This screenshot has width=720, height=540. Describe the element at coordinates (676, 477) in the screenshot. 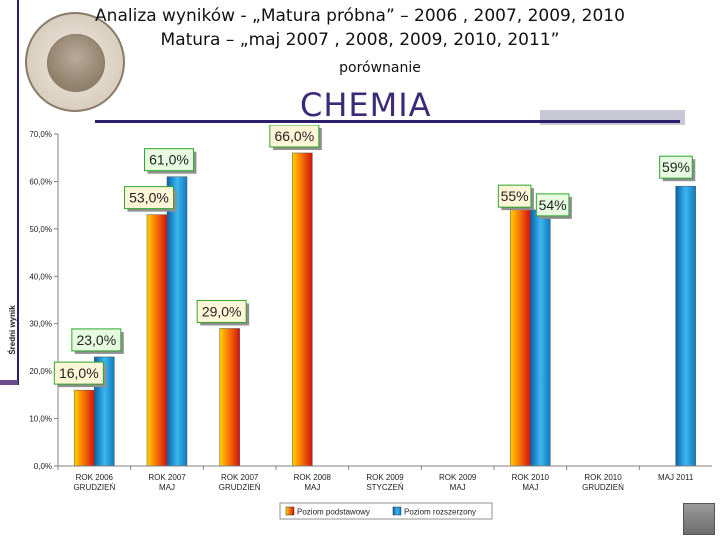

I see `x-tick-label: MAJ 2011` at that location.